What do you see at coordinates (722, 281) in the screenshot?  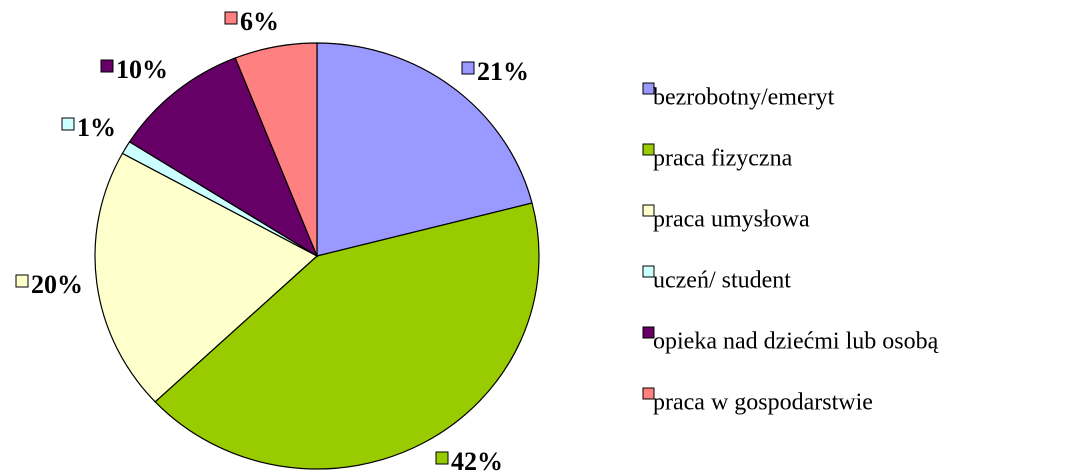 I see `legend-label: uczeń/ student` at bounding box center [722, 281].